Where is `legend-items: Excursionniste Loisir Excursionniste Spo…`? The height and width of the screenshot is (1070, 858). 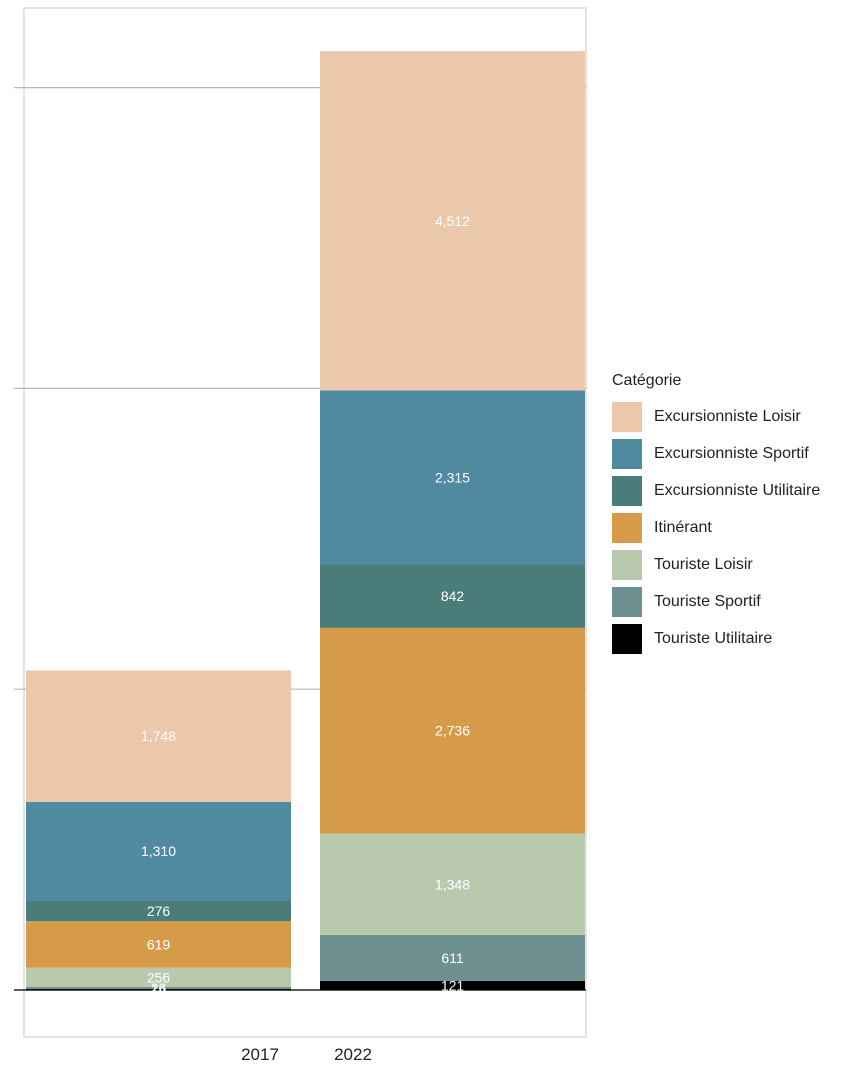 legend-items: Excursionniste Loisir Excursionniste Spo… is located at coordinates (716, 527).